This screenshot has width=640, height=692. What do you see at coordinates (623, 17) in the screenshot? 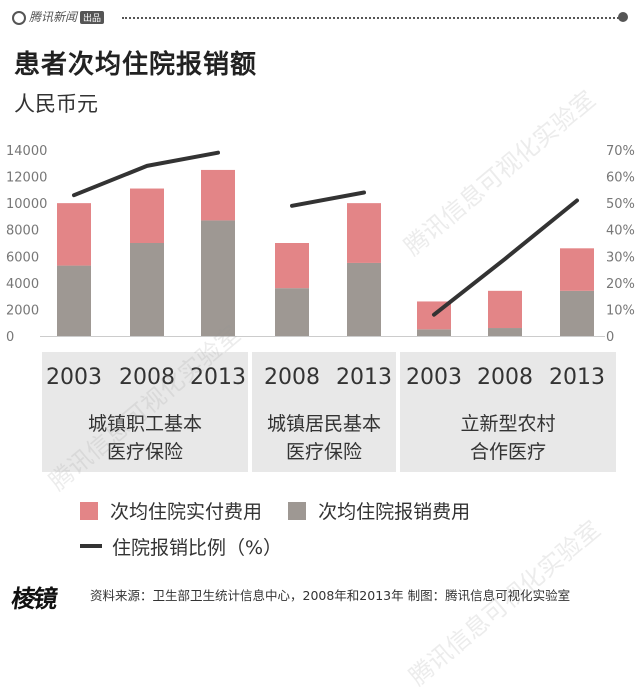
I see `divider-dot-icon` at bounding box center [623, 17].